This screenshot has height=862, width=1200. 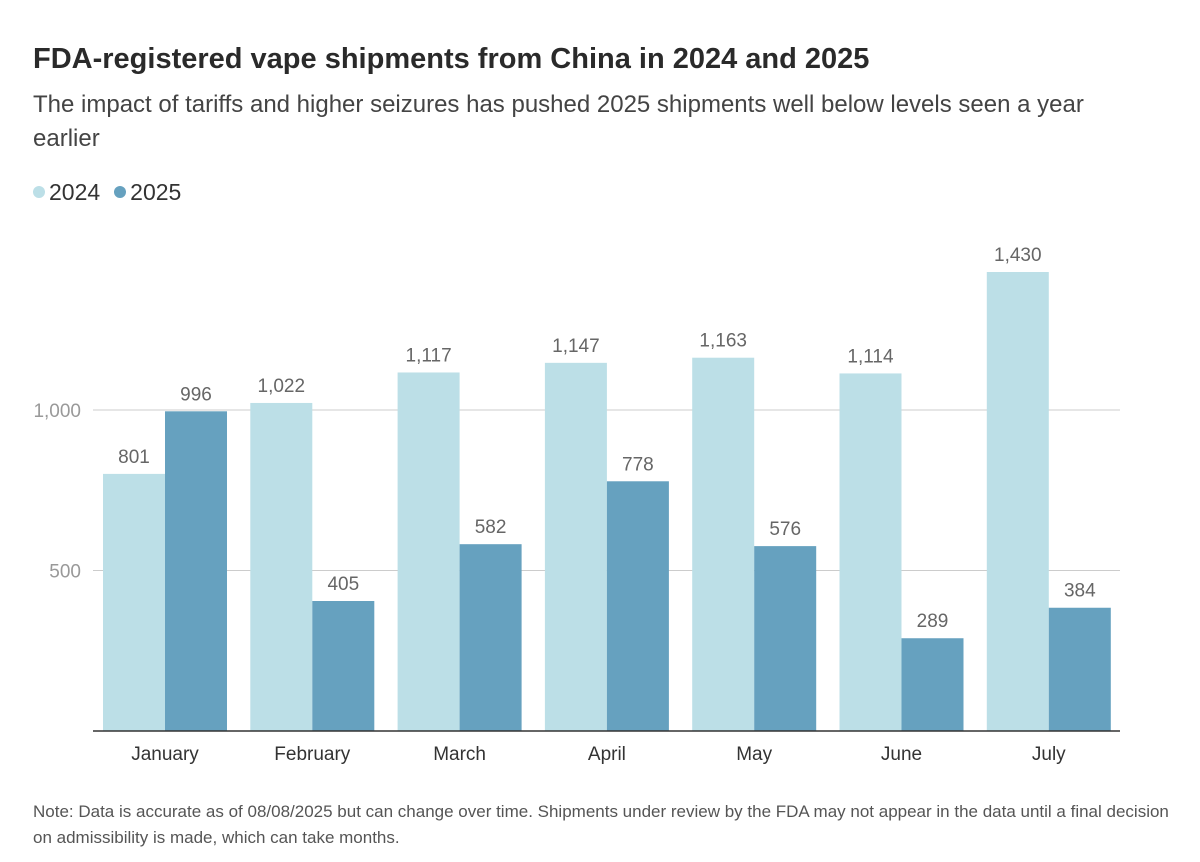 I want to click on bar-2025-may, so click(x=785, y=638).